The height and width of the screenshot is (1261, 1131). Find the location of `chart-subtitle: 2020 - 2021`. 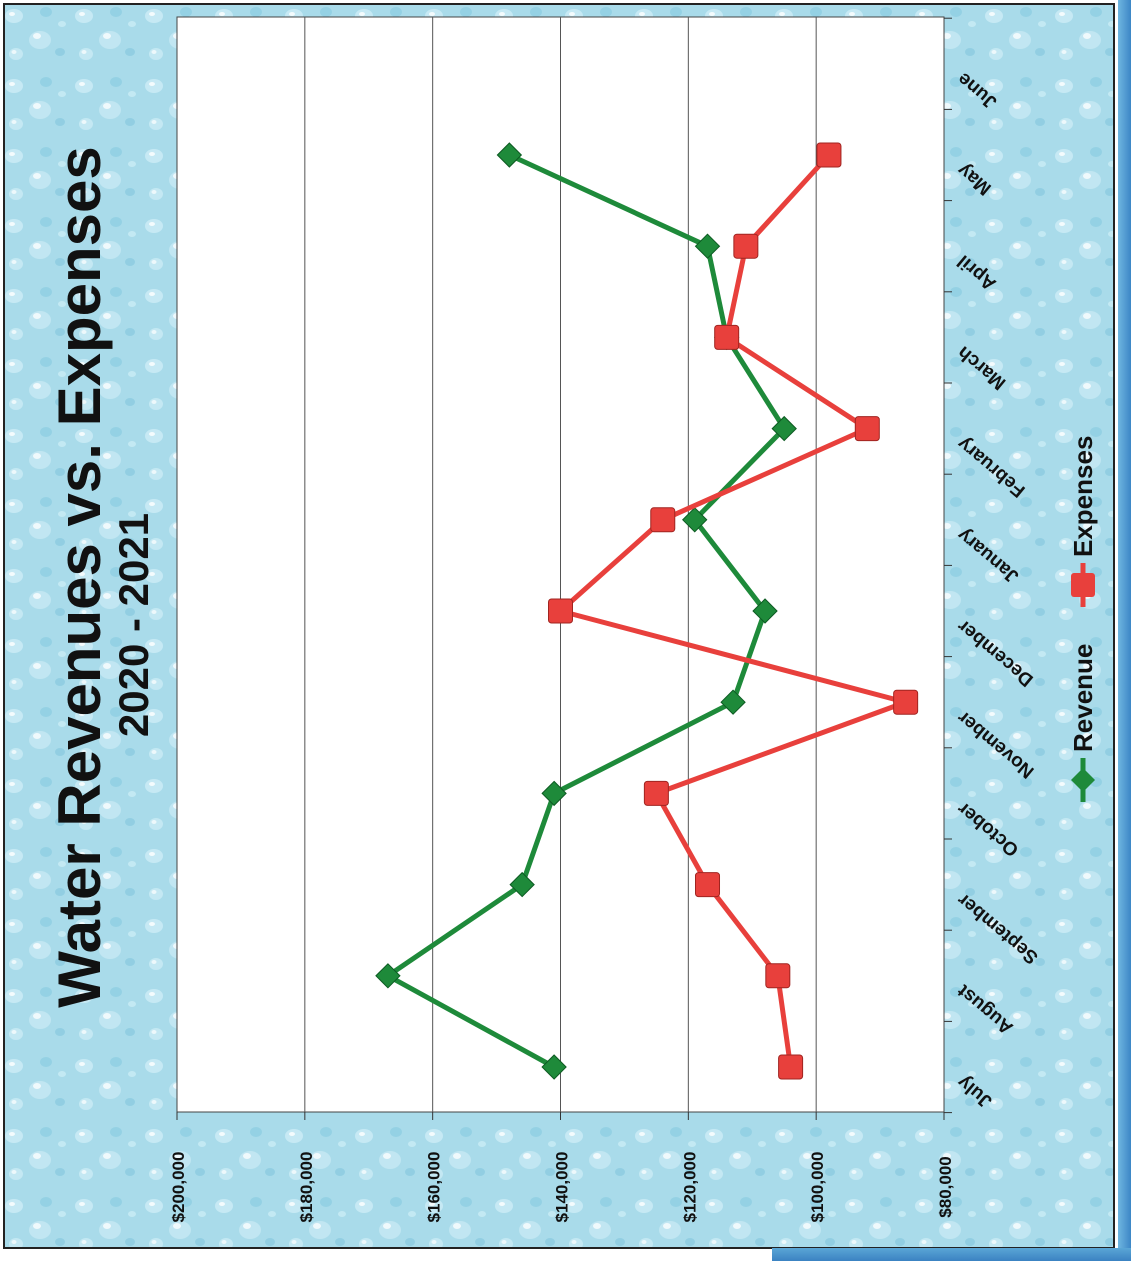

chart-subtitle: 2020 - 2021 is located at coordinates (133, 625).